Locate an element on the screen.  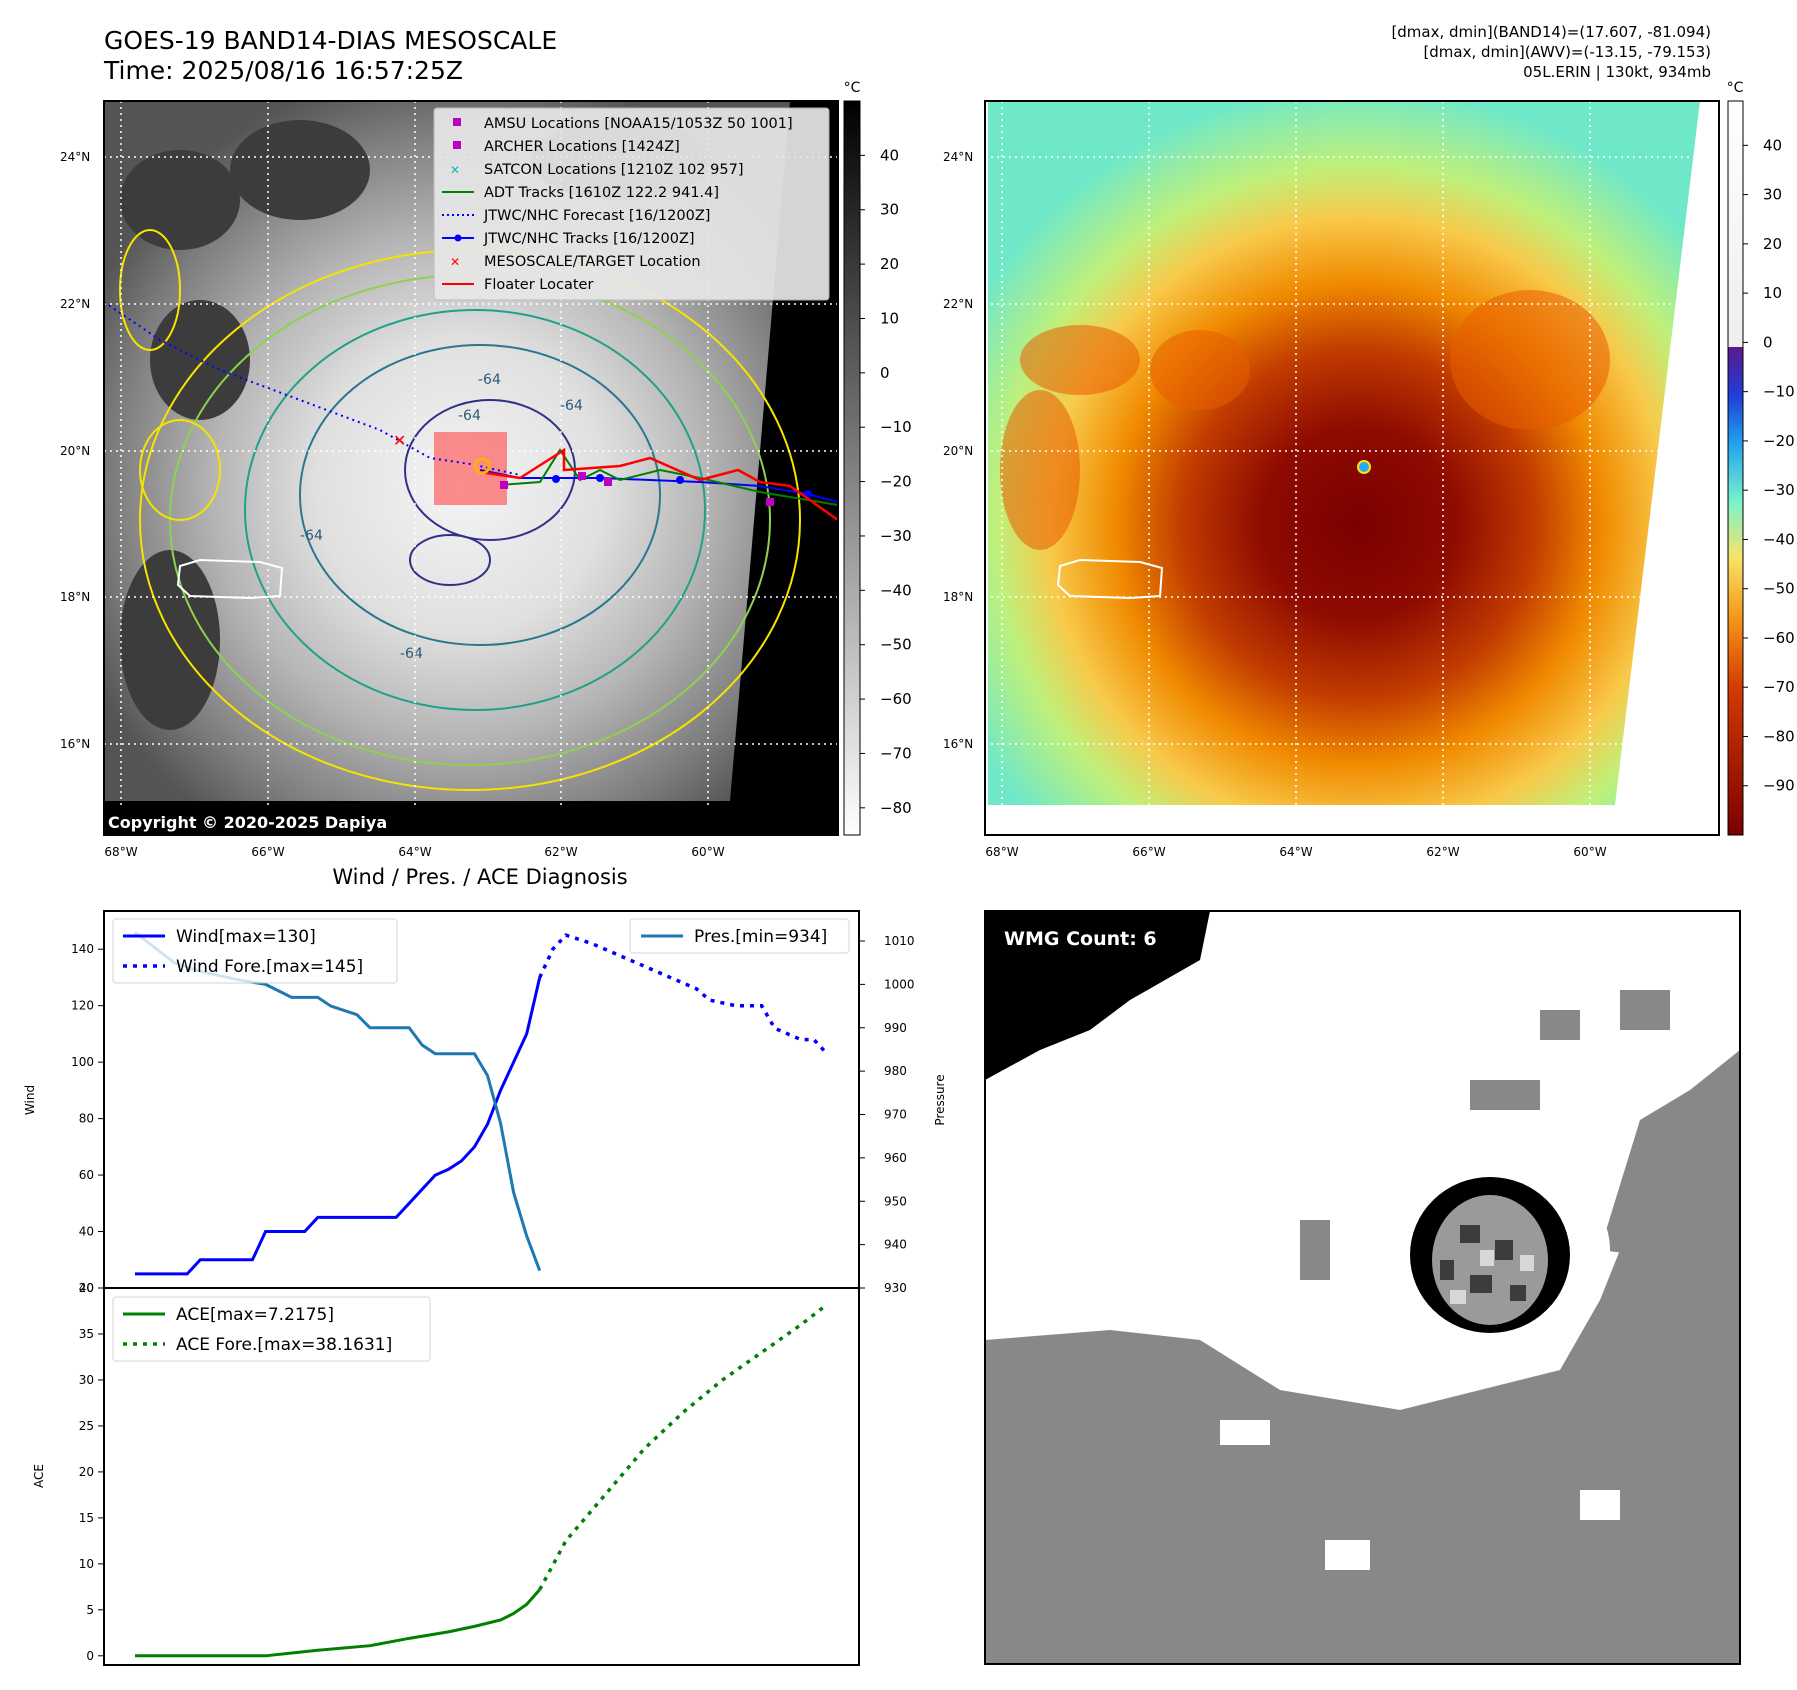
wind-ylabel: Wind is located at coordinates (30, 1100).